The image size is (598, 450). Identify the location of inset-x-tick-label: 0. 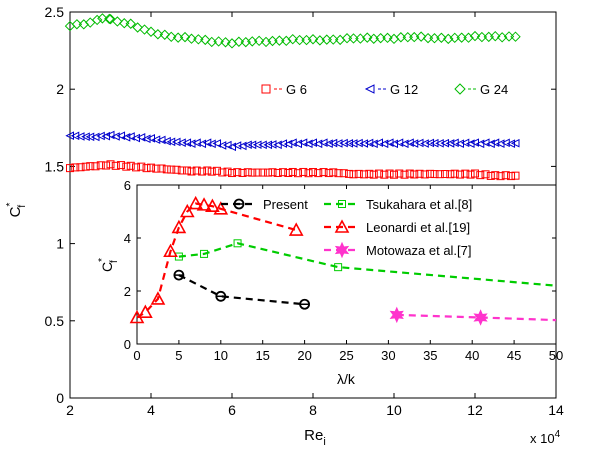
(136, 355).